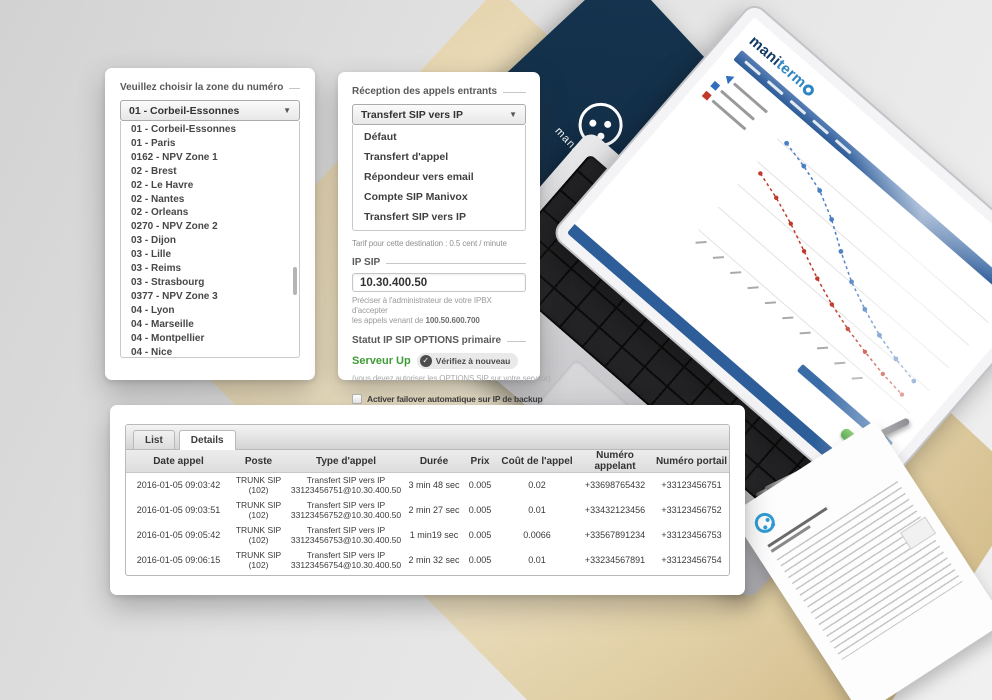  What do you see at coordinates (380, 137) in the screenshot?
I see `reception-option: Défaut` at bounding box center [380, 137].